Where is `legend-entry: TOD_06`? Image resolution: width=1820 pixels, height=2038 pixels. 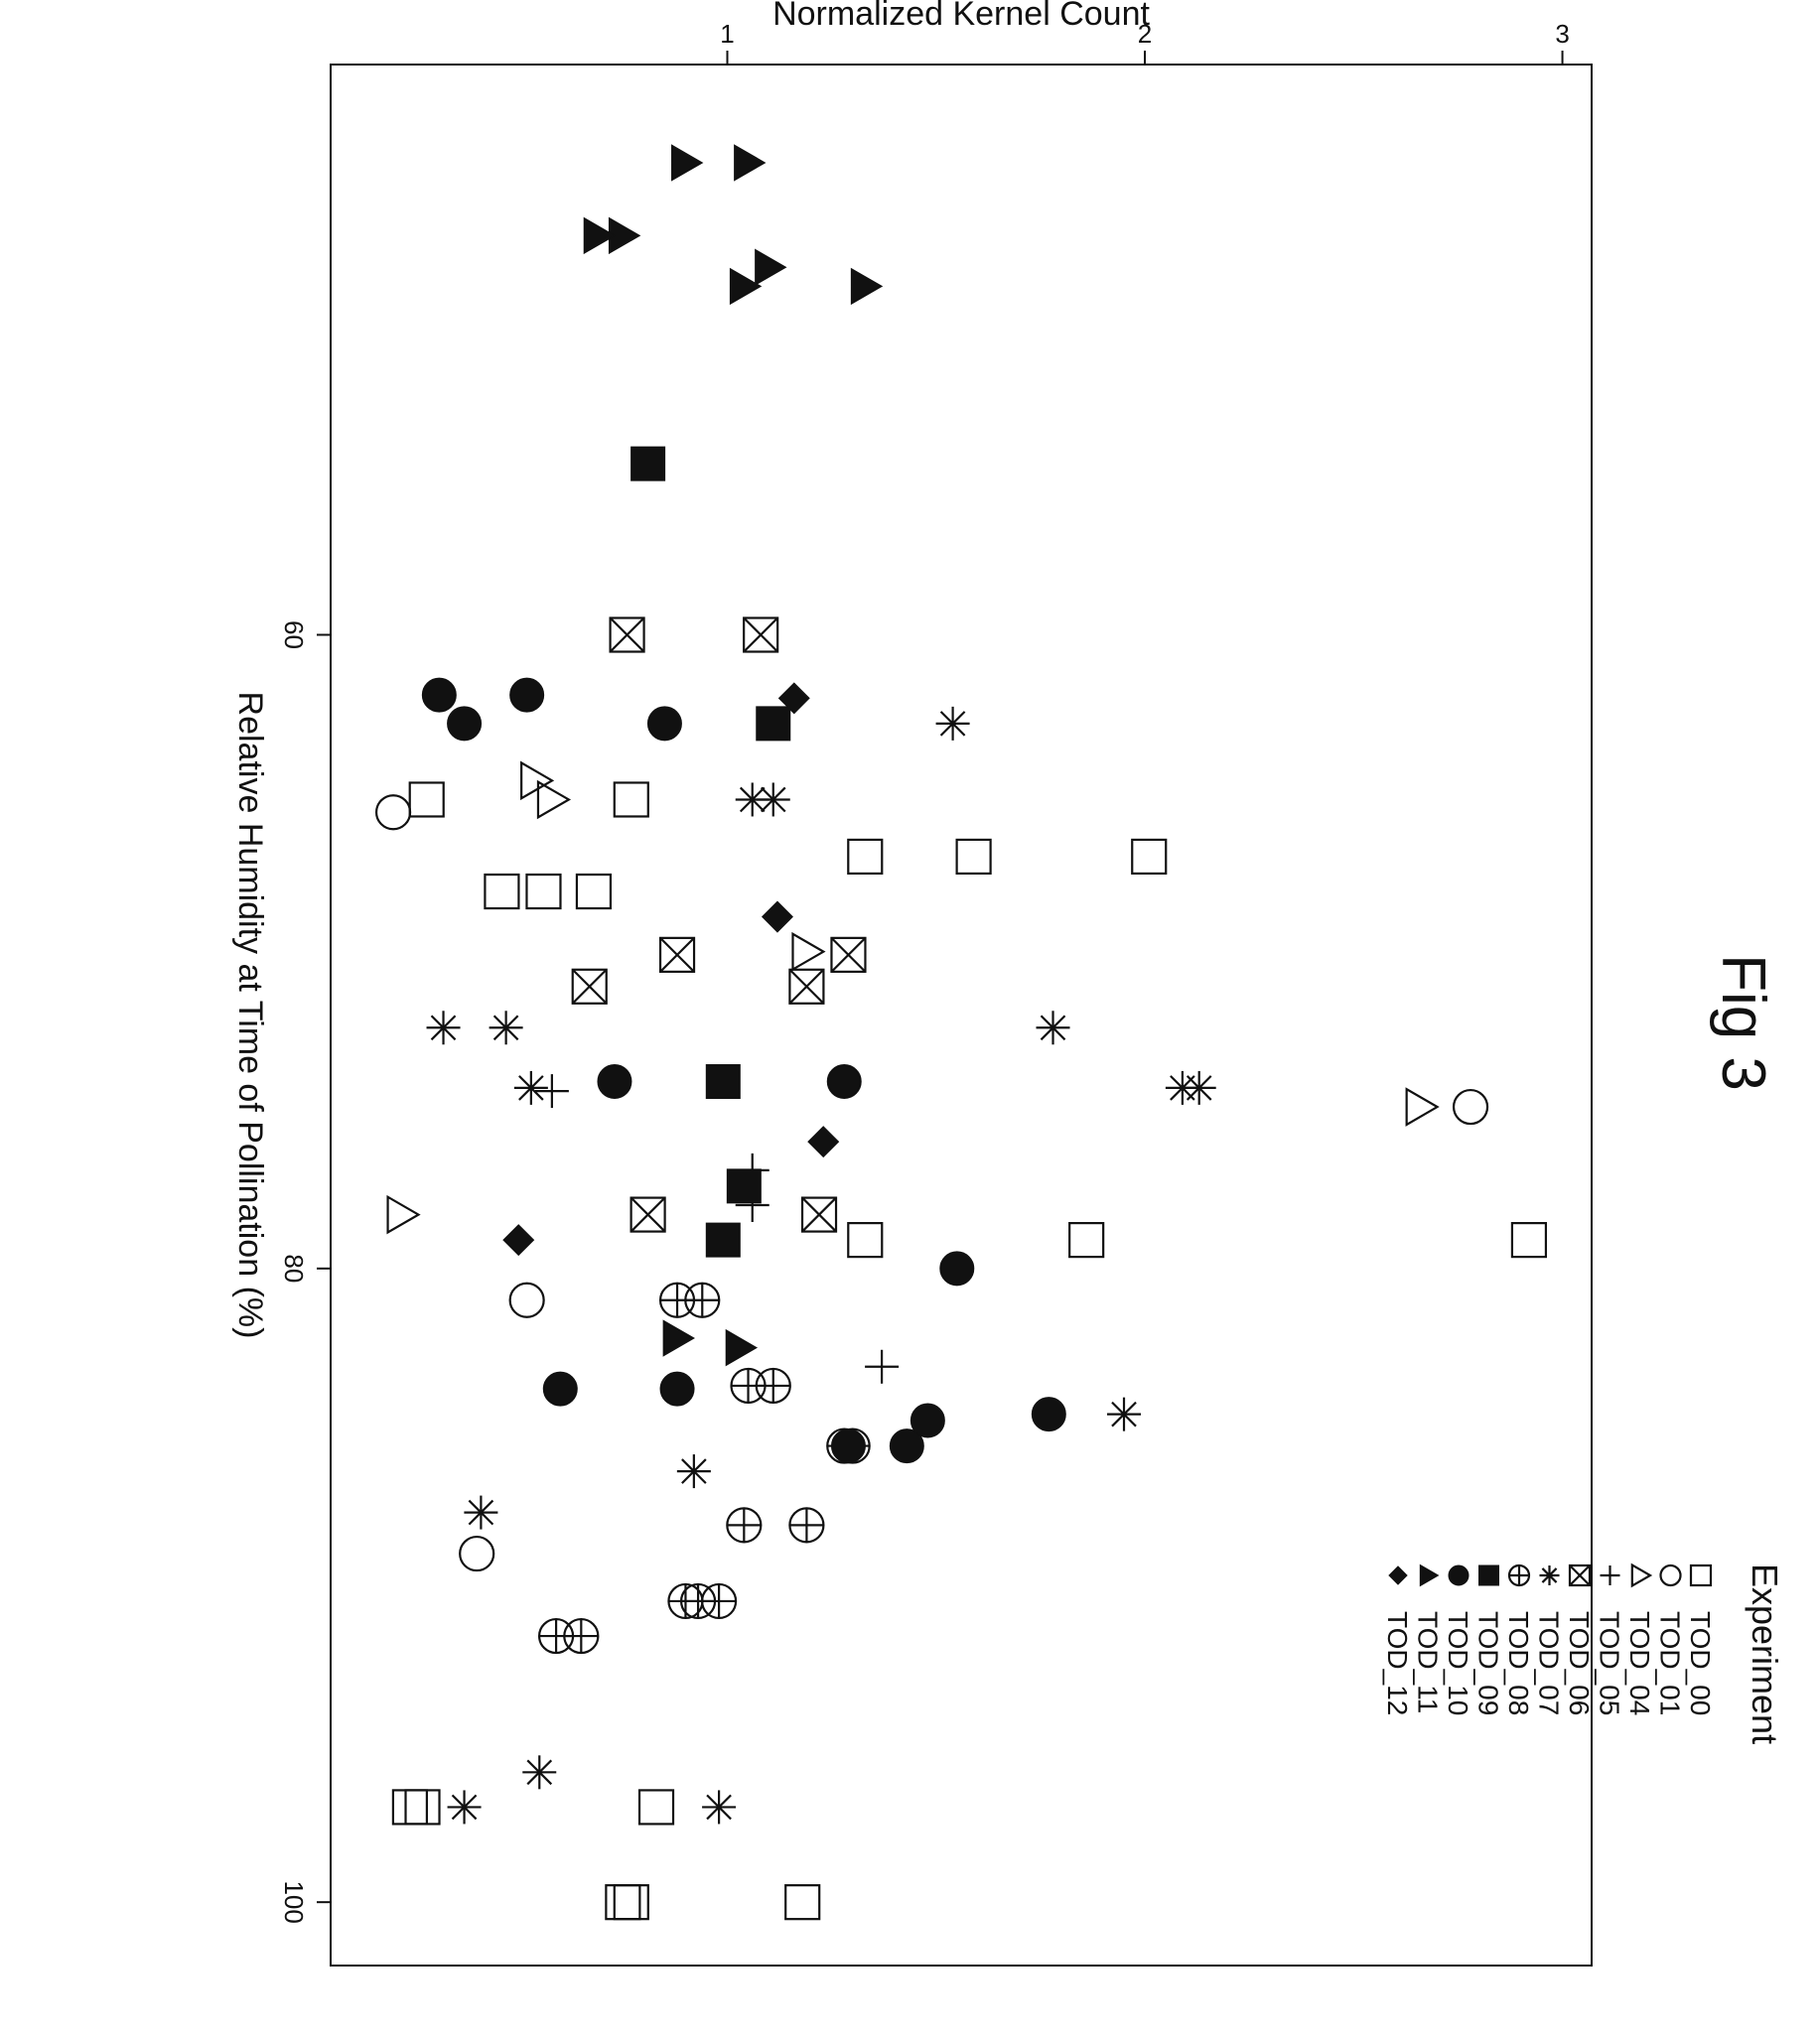
legend-entry: TOD_06 is located at coordinates (1579, 1639).